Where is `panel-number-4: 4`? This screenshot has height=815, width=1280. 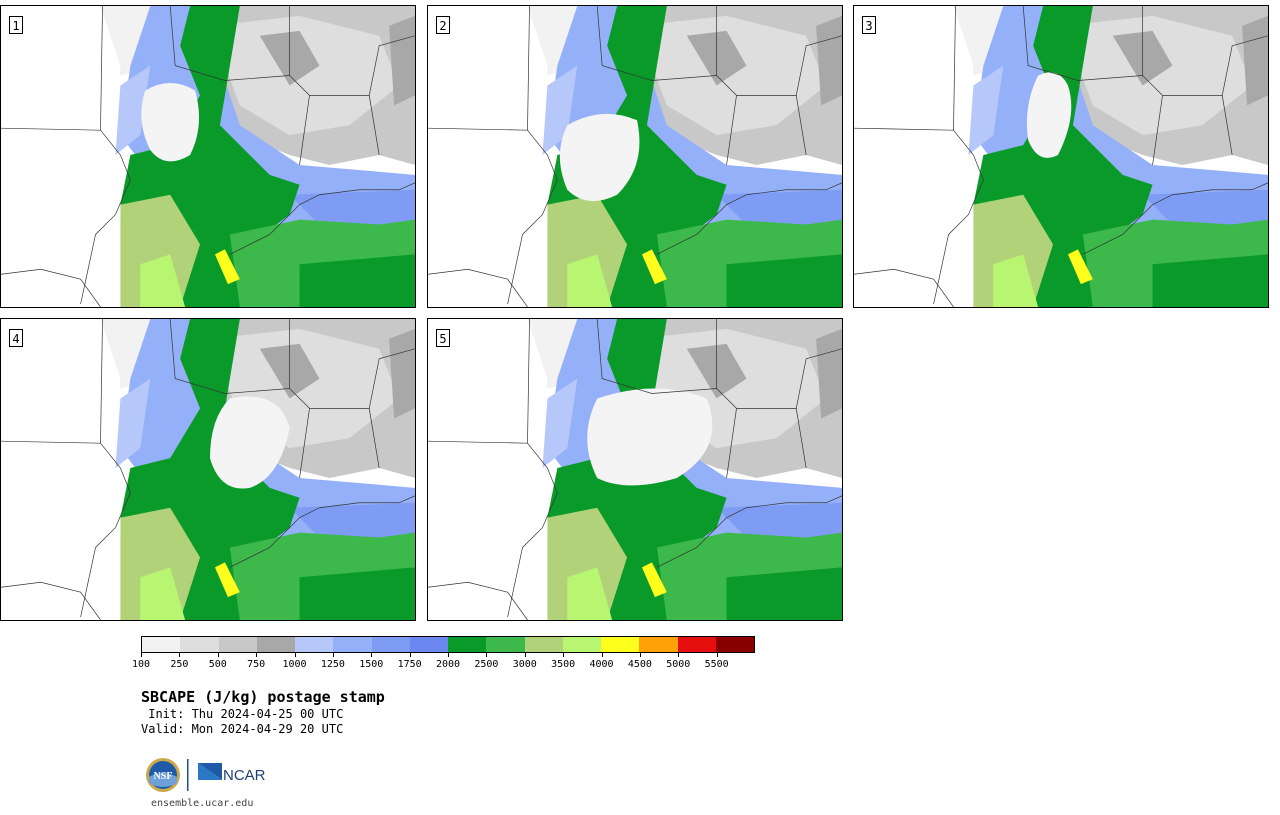 panel-number-4: 4 is located at coordinates (16, 338).